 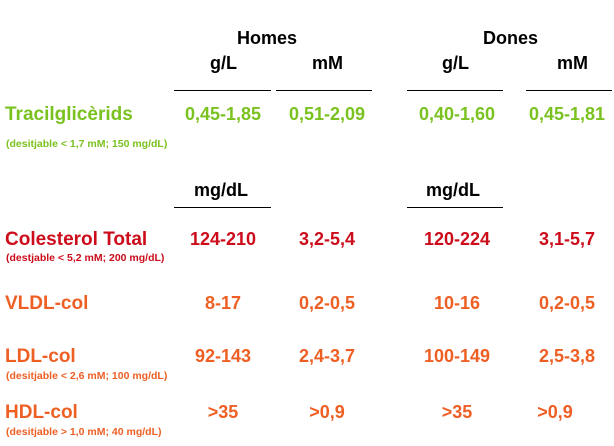 I want to click on row-vldl-name: VLDL-col, so click(x=47, y=303).